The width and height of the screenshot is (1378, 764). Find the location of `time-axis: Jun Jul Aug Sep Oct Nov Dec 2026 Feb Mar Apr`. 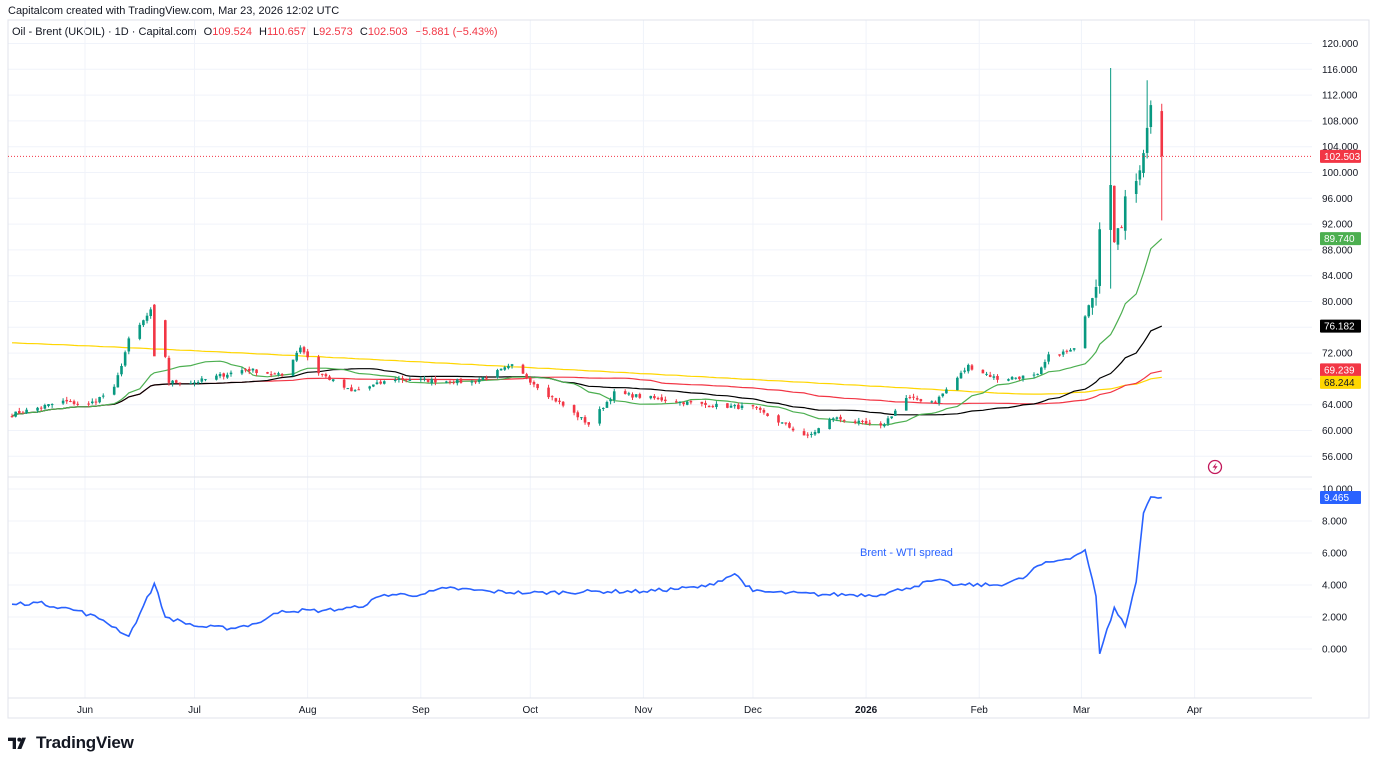

time-axis: Jun Jul Aug Sep Oct Nov Dec 2026 Feb Mar Apr is located at coordinates (640, 710).